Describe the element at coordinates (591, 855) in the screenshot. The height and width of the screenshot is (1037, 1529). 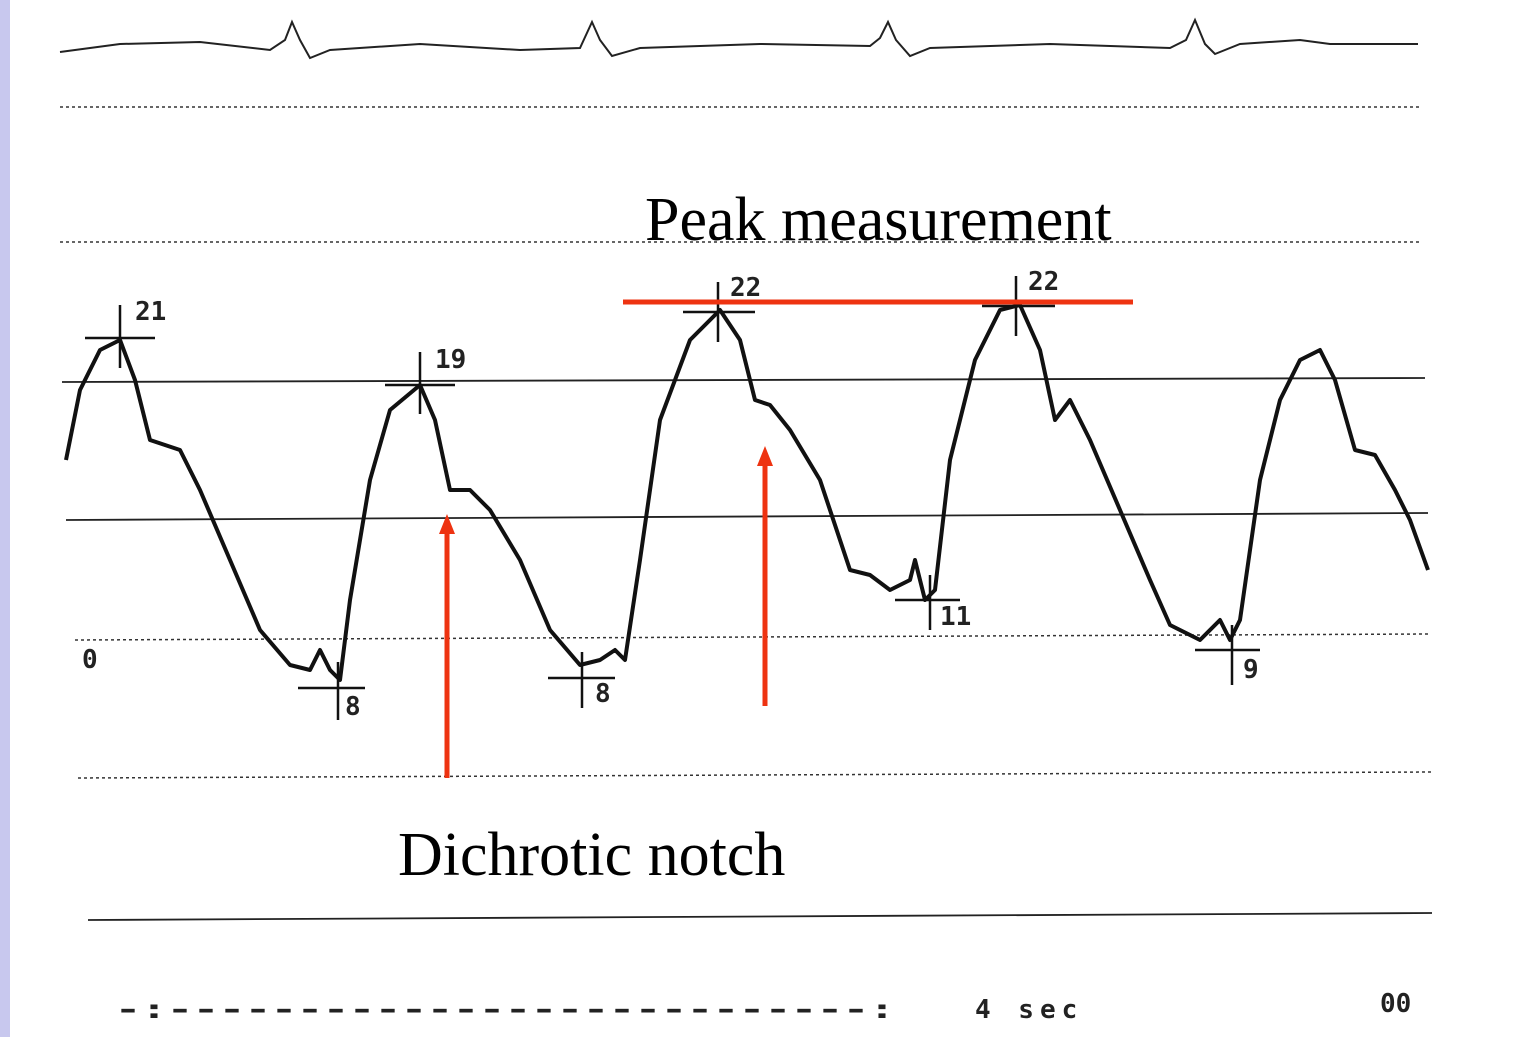
I see `notch-annotation: Dichrotic notch` at that location.